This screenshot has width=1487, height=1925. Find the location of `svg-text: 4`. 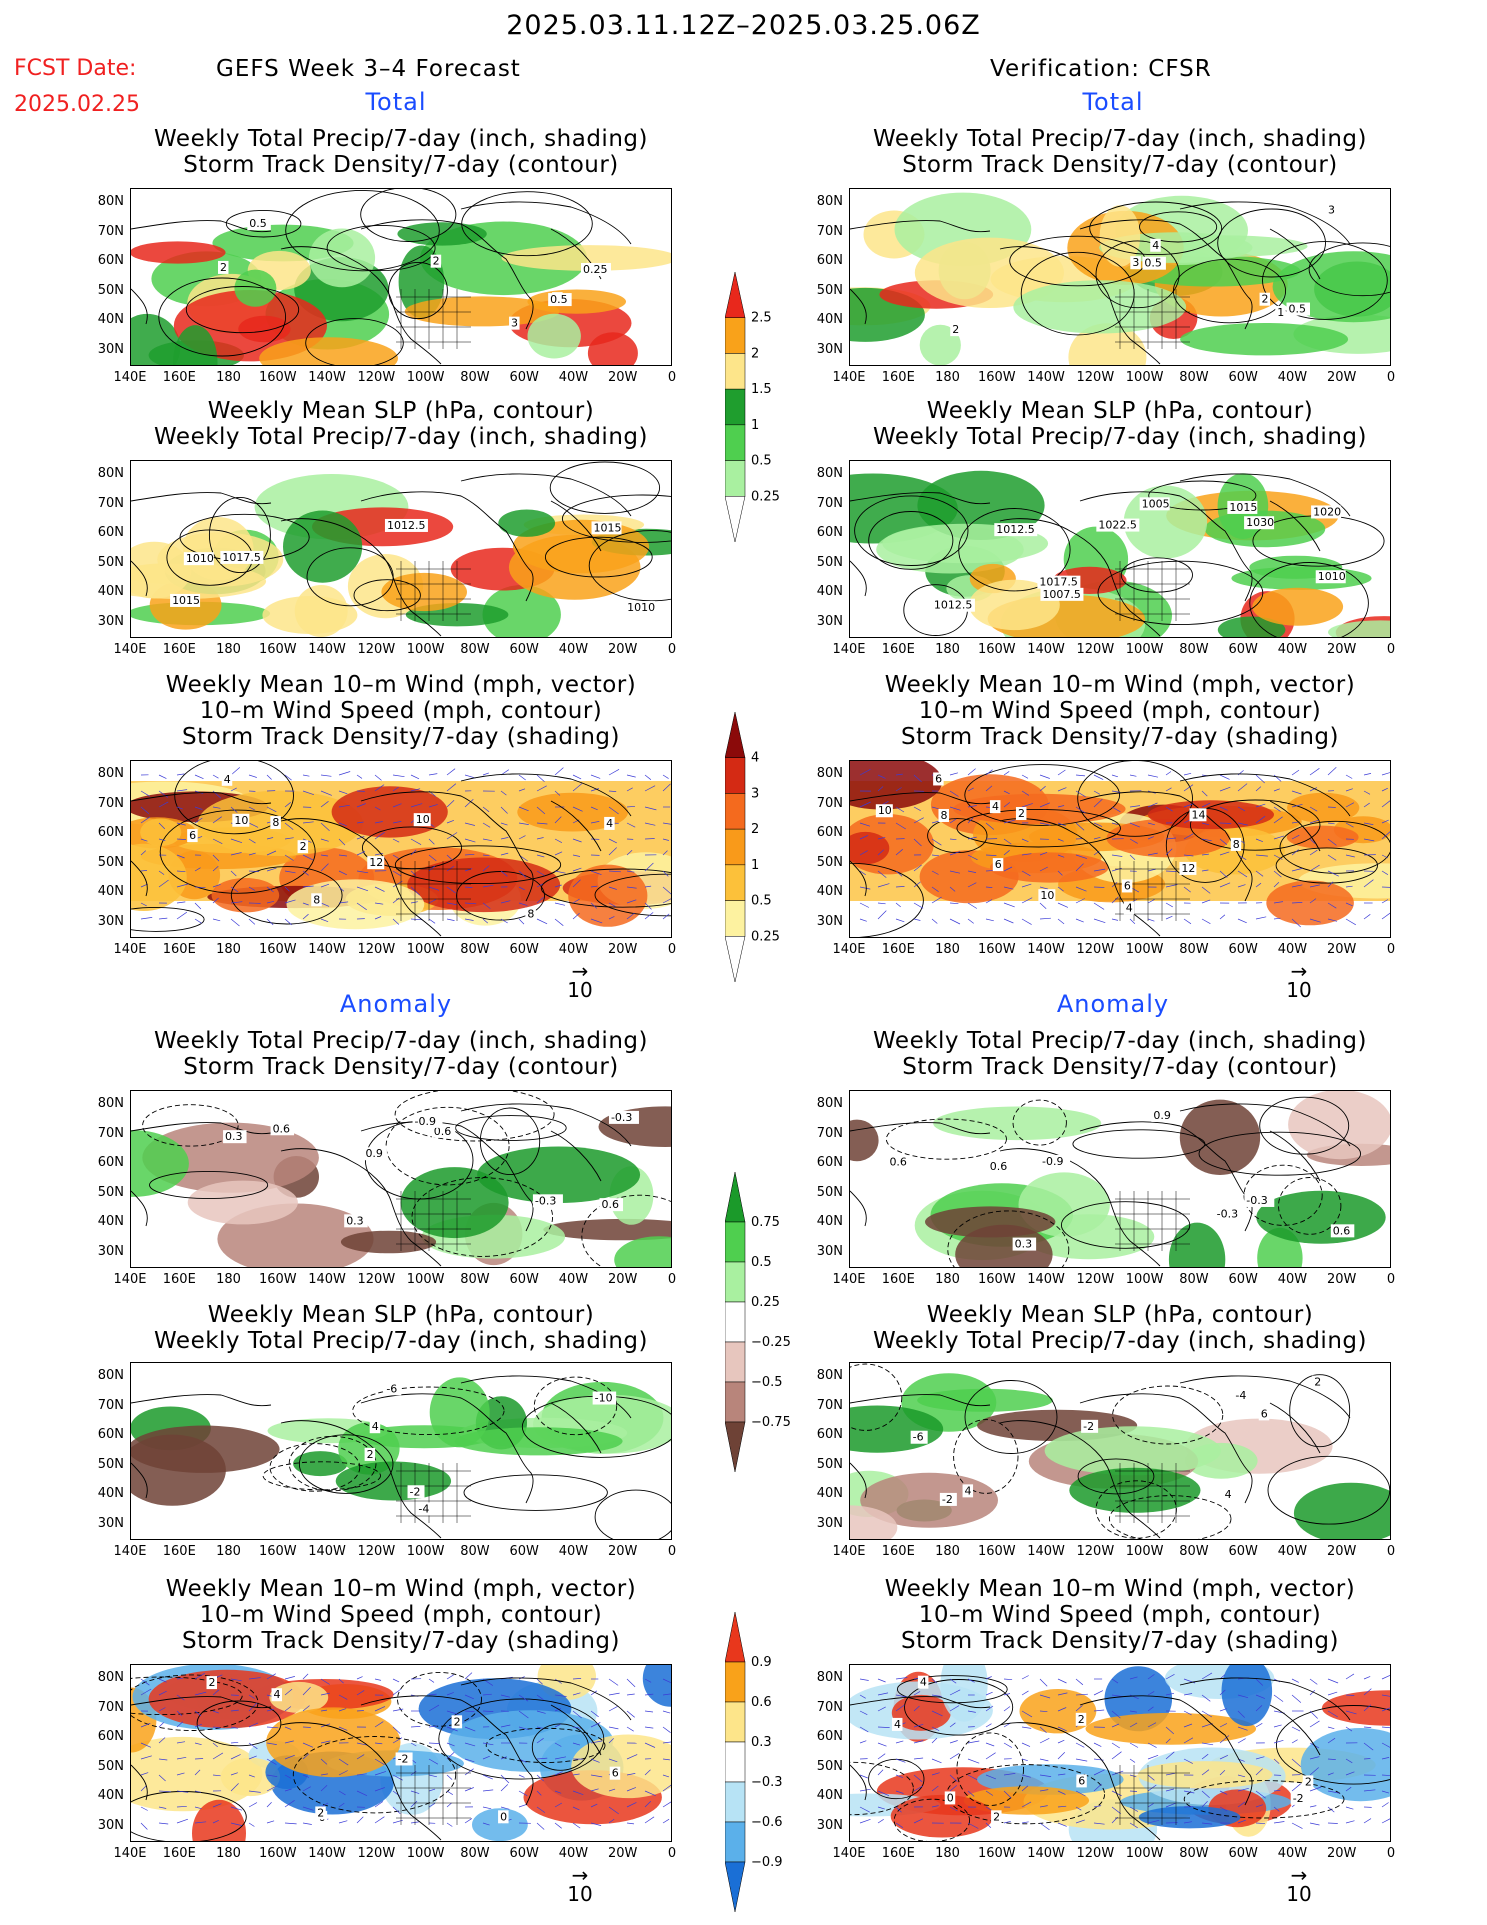

svg-text: 4 is located at coordinates (609, 823).